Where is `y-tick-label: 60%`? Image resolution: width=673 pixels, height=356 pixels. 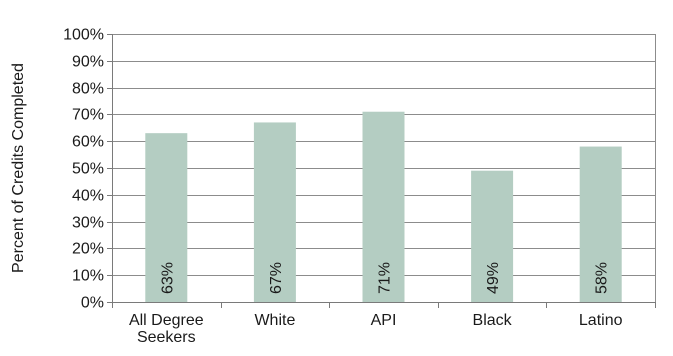
y-tick-label: 60% is located at coordinates (88, 142).